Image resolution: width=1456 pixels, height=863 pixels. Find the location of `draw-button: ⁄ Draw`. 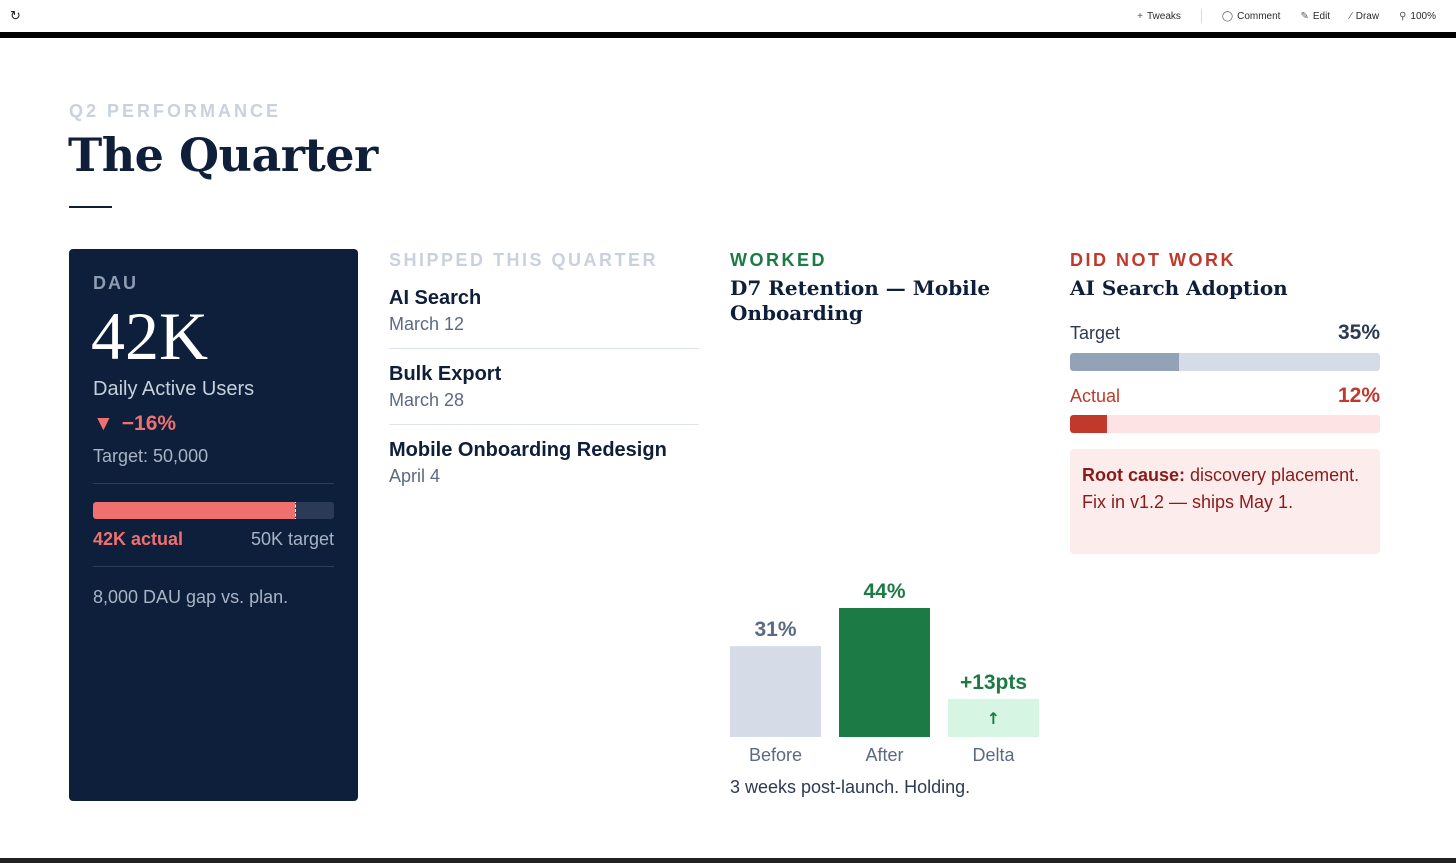

draw-button: ⁄ Draw is located at coordinates (1364, 16).